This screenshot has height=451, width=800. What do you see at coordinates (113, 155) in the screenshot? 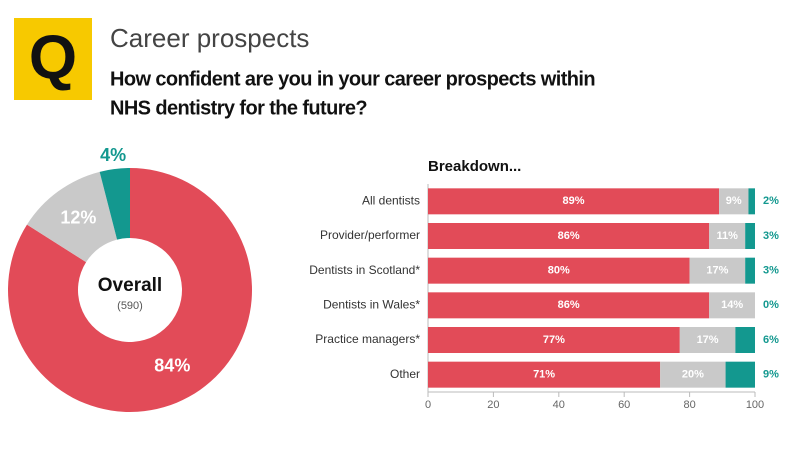
I see `slice-label: 4%` at bounding box center [113, 155].